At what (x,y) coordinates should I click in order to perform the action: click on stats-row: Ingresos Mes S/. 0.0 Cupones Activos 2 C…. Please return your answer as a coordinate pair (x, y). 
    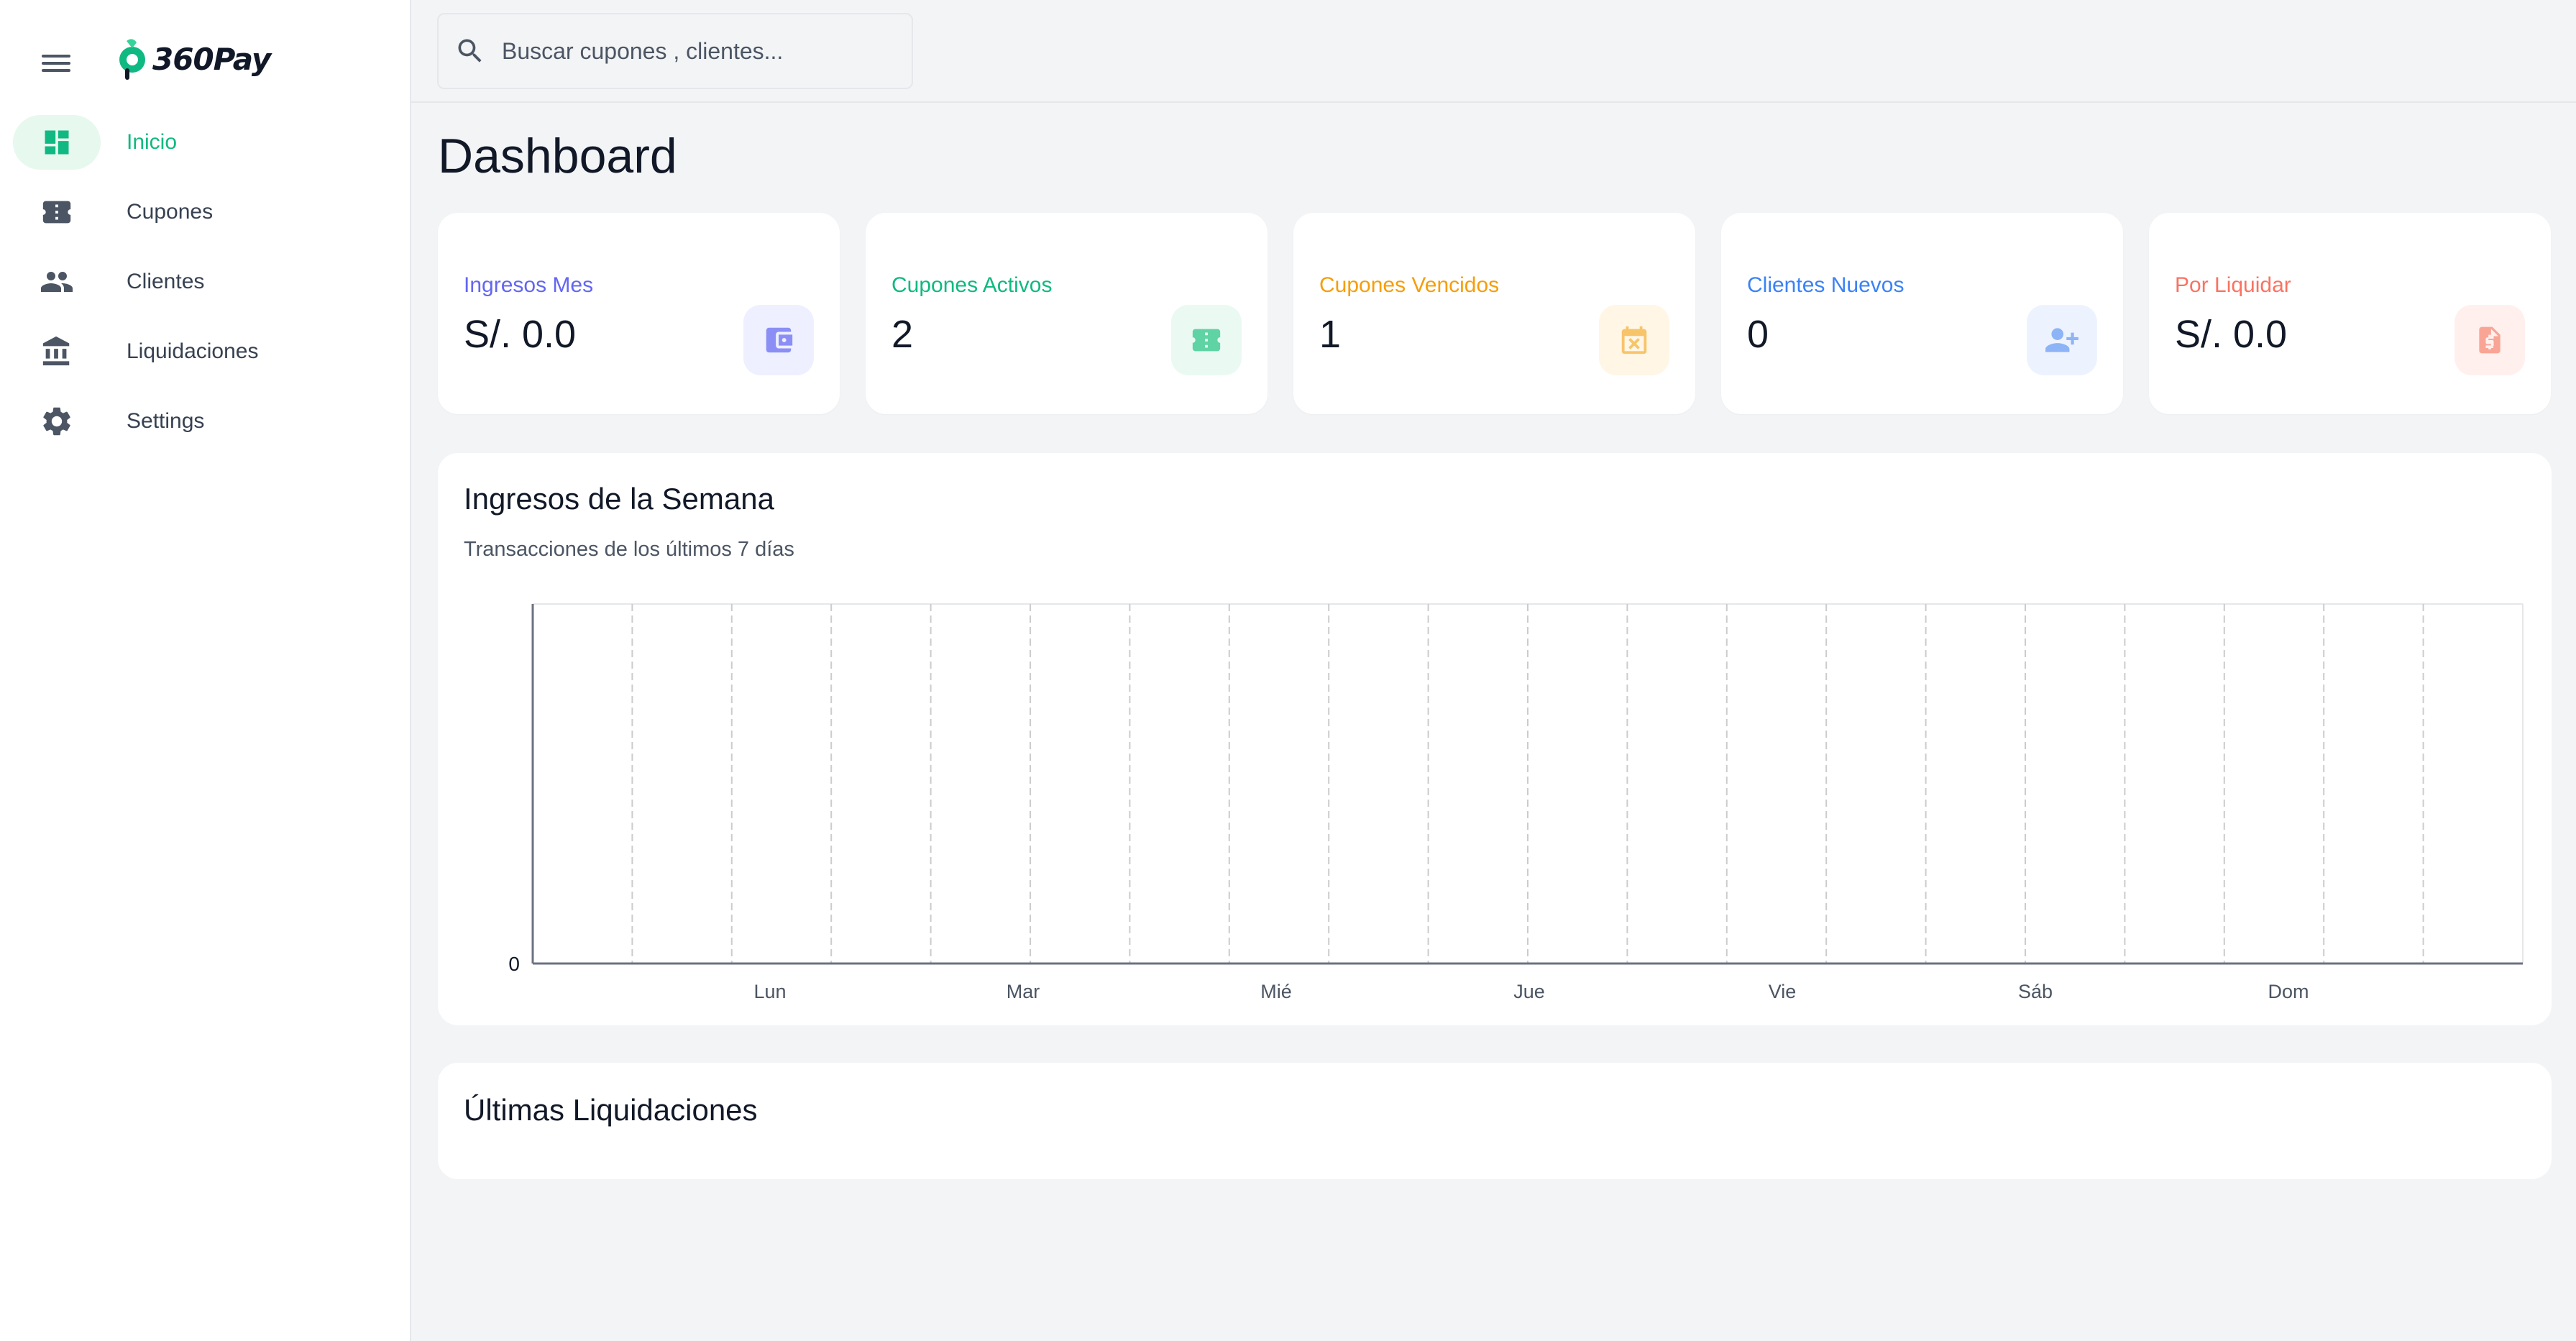
    Looking at the image, I should click on (1495, 314).